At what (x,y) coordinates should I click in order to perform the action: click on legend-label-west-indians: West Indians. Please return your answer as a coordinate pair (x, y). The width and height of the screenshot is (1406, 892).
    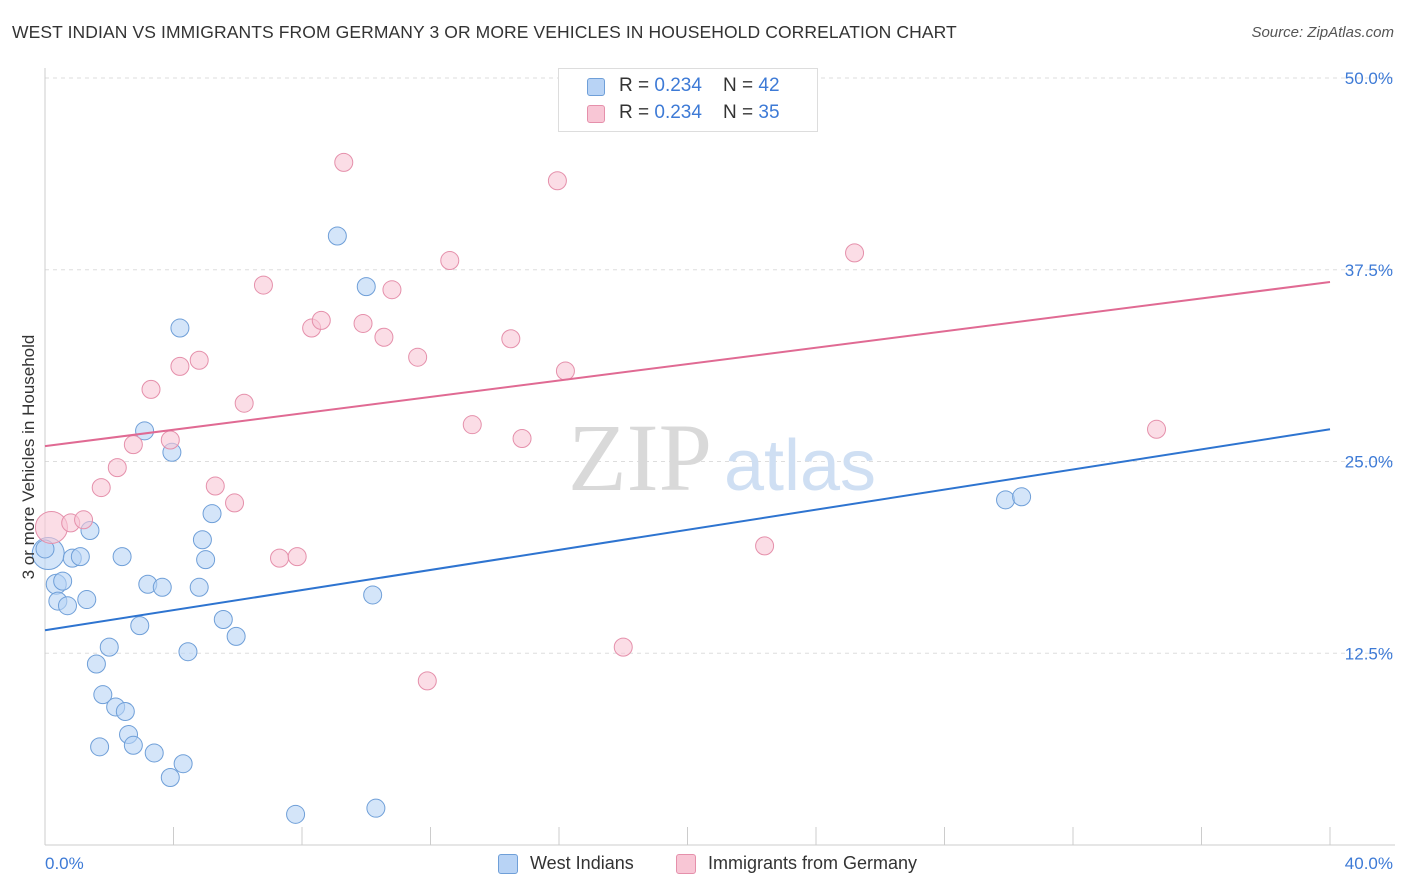
    Looking at the image, I should click on (582, 863).